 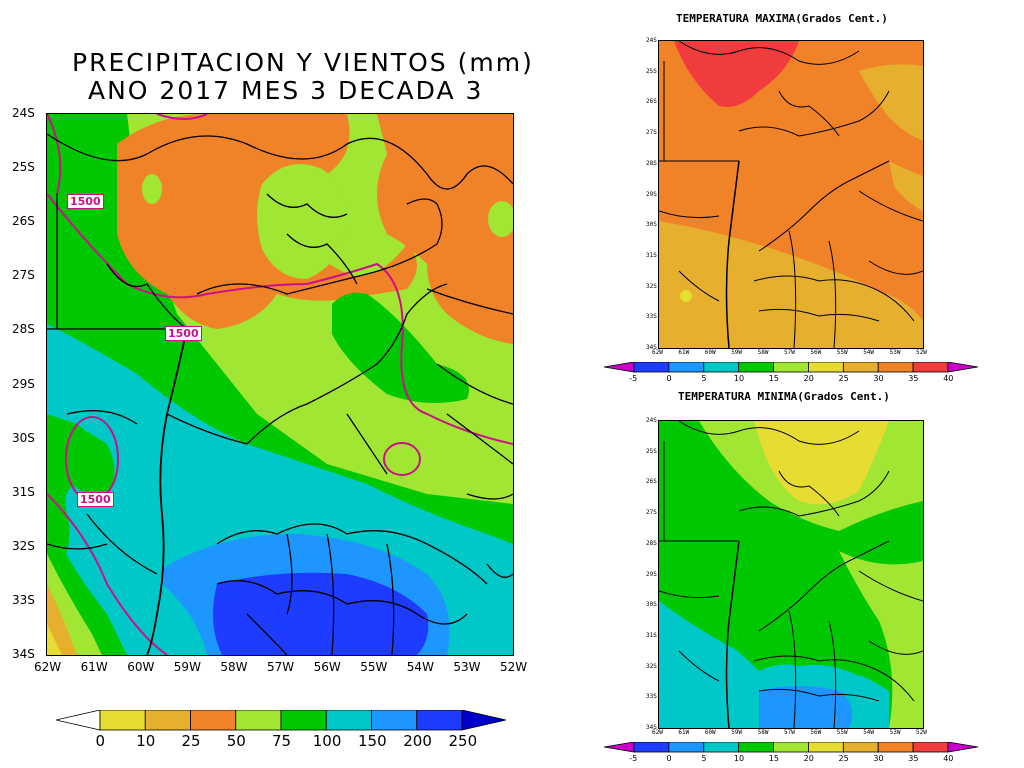 What do you see at coordinates (327, 741) in the screenshot?
I see `colorbar-tick-label: 100` at bounding box center [327, 741].